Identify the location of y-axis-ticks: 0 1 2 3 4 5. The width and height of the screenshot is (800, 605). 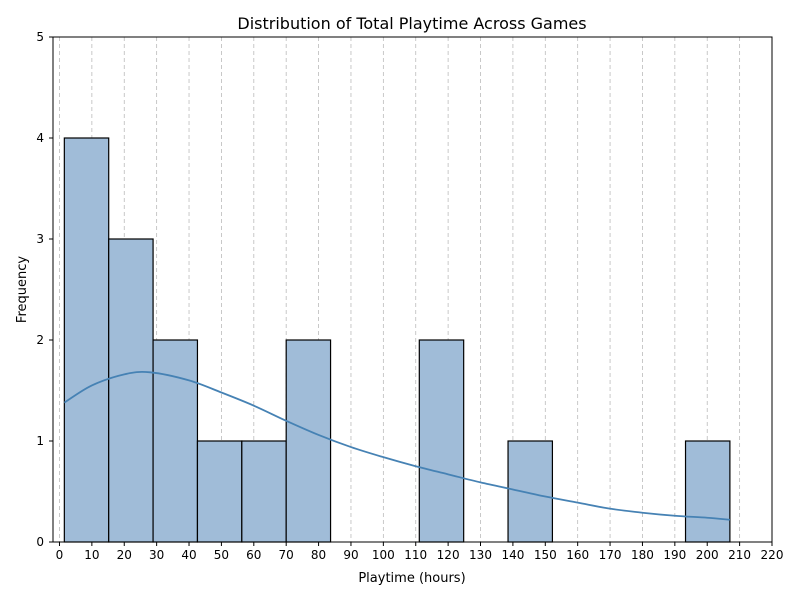
(44, 289).